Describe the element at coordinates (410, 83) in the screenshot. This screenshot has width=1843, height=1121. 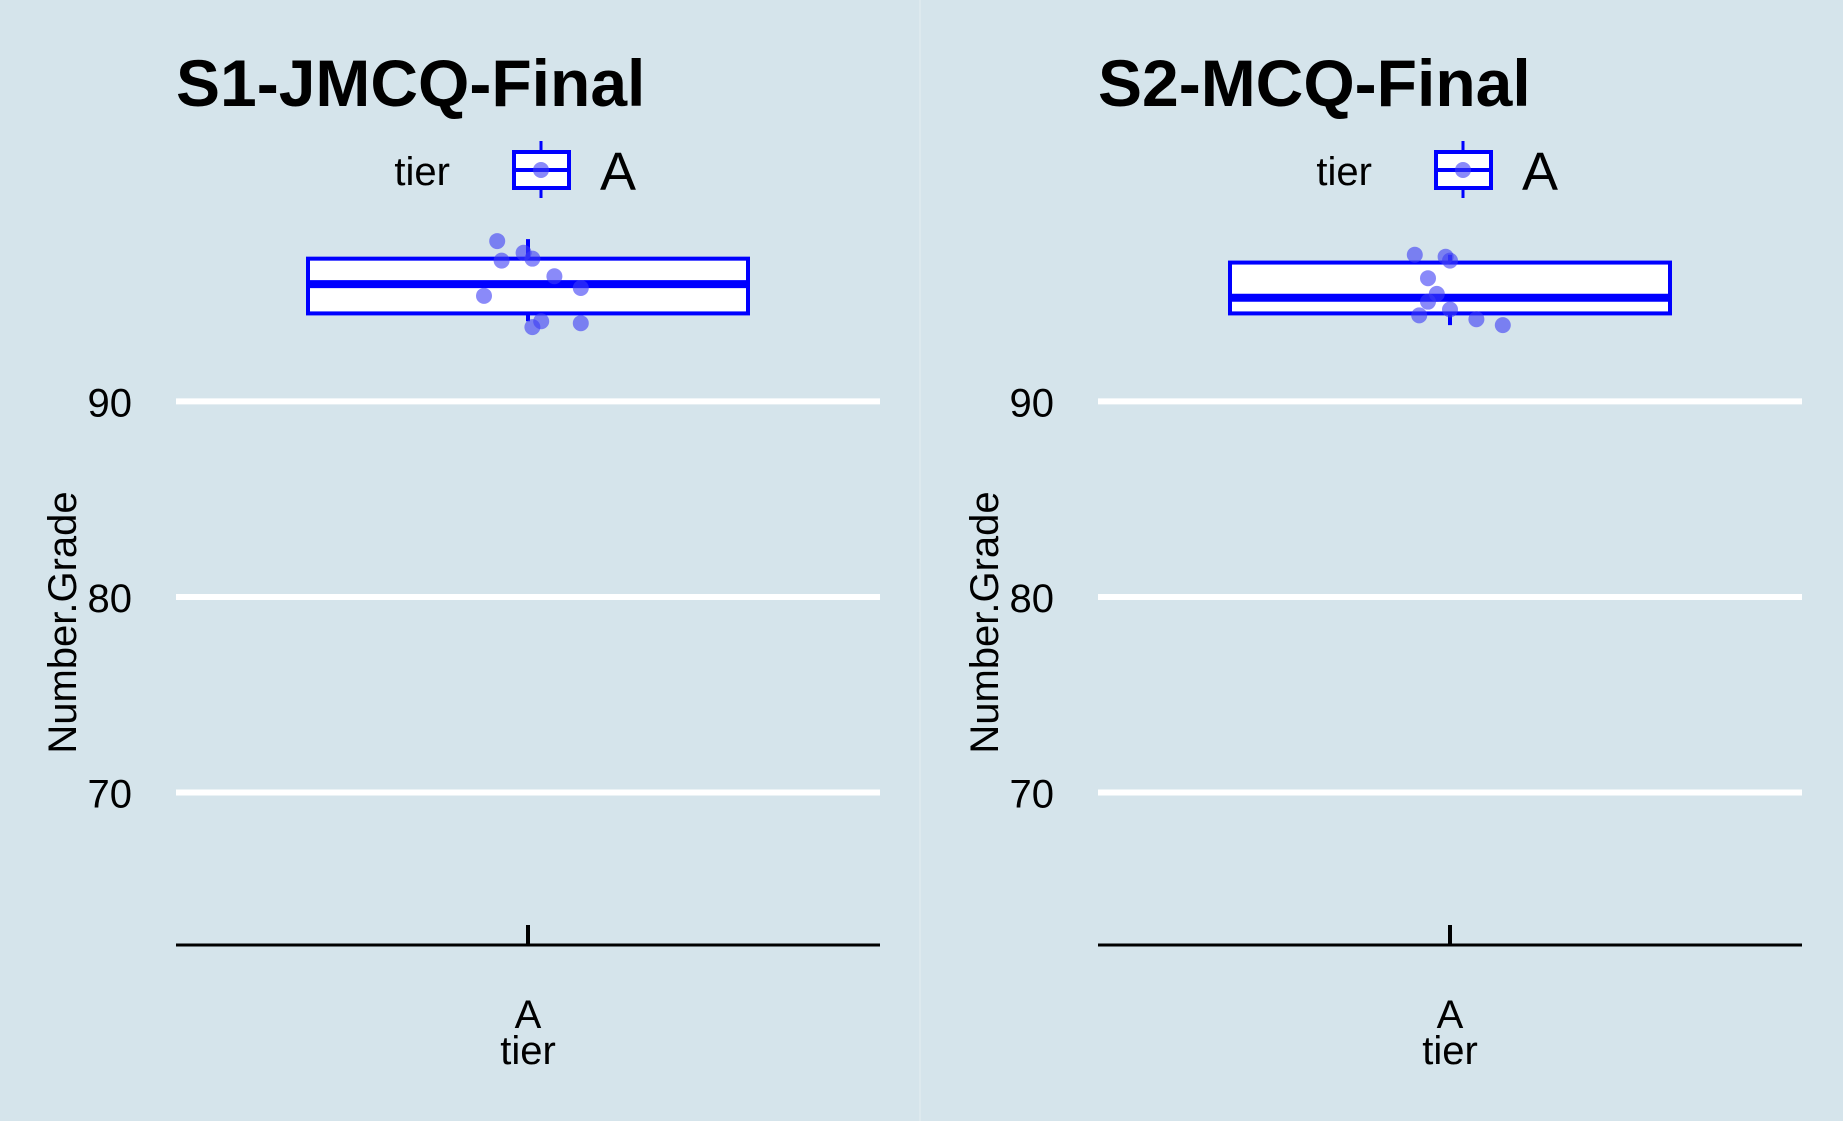
I see `chart-title: S1-JMCQ-Final` at that location.